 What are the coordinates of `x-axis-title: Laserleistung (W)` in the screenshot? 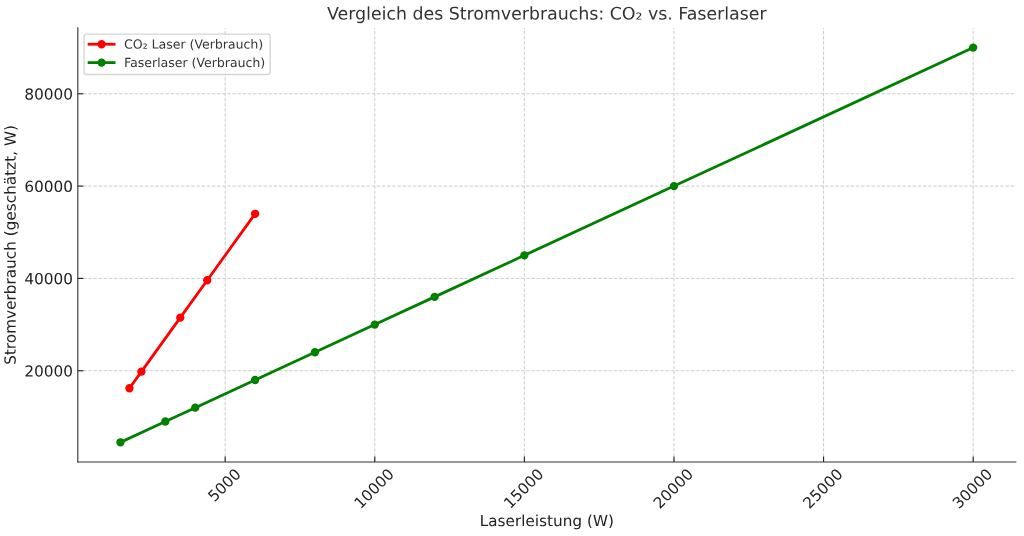 It's located at (547, 522).